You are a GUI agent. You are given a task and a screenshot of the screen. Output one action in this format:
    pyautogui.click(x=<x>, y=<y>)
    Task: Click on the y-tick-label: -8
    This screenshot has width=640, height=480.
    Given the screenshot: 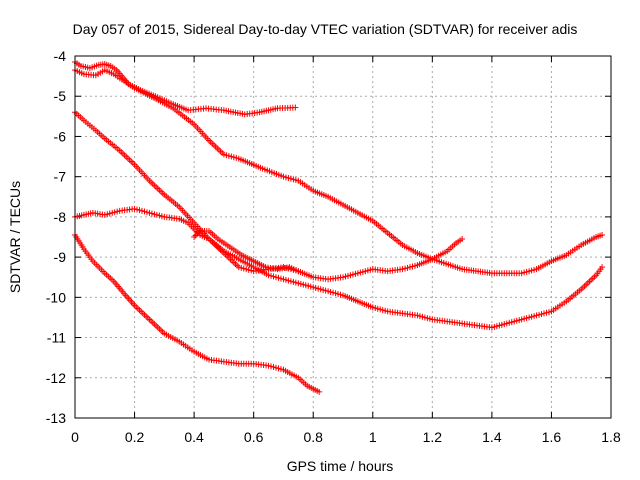 What is the action you would take?
    pyautogui.click(x=60, y=217)
    